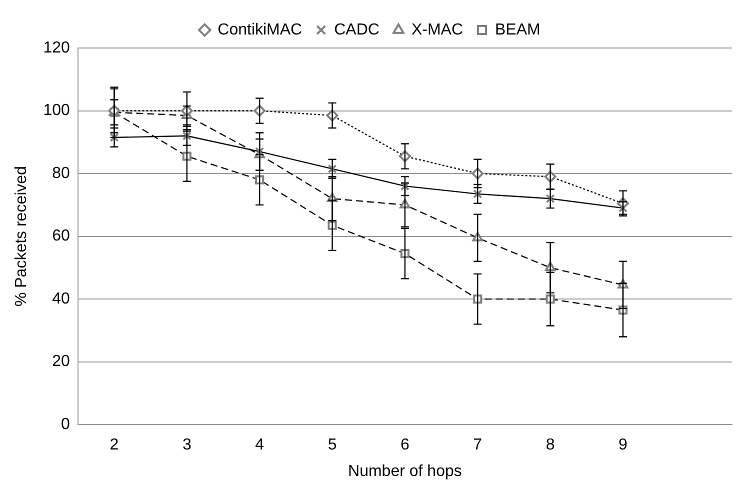 Image resolution: width=748 pixels, height=493 pixels. Describe the element at coordinates (61, 236) in the screenshot. I see `y-tick-label: 60` at that location.